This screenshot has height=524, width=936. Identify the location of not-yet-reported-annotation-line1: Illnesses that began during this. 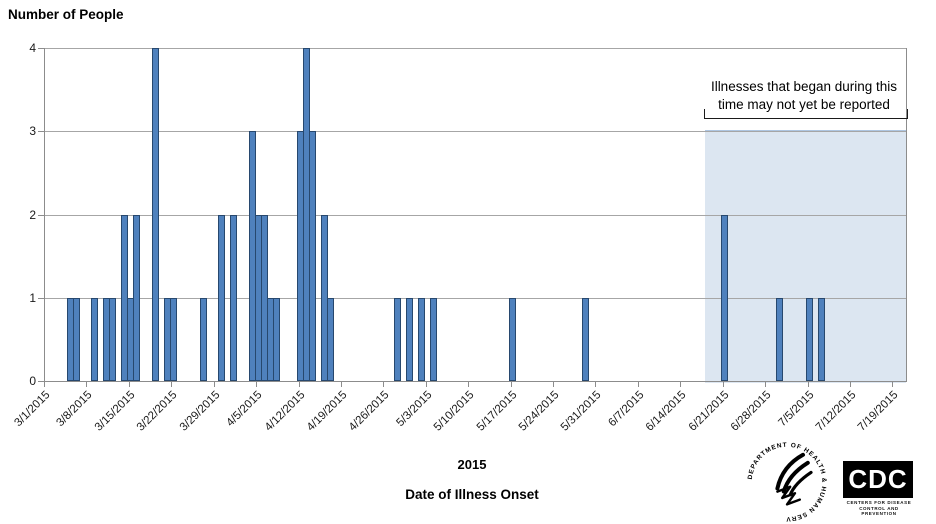
(804, 86).